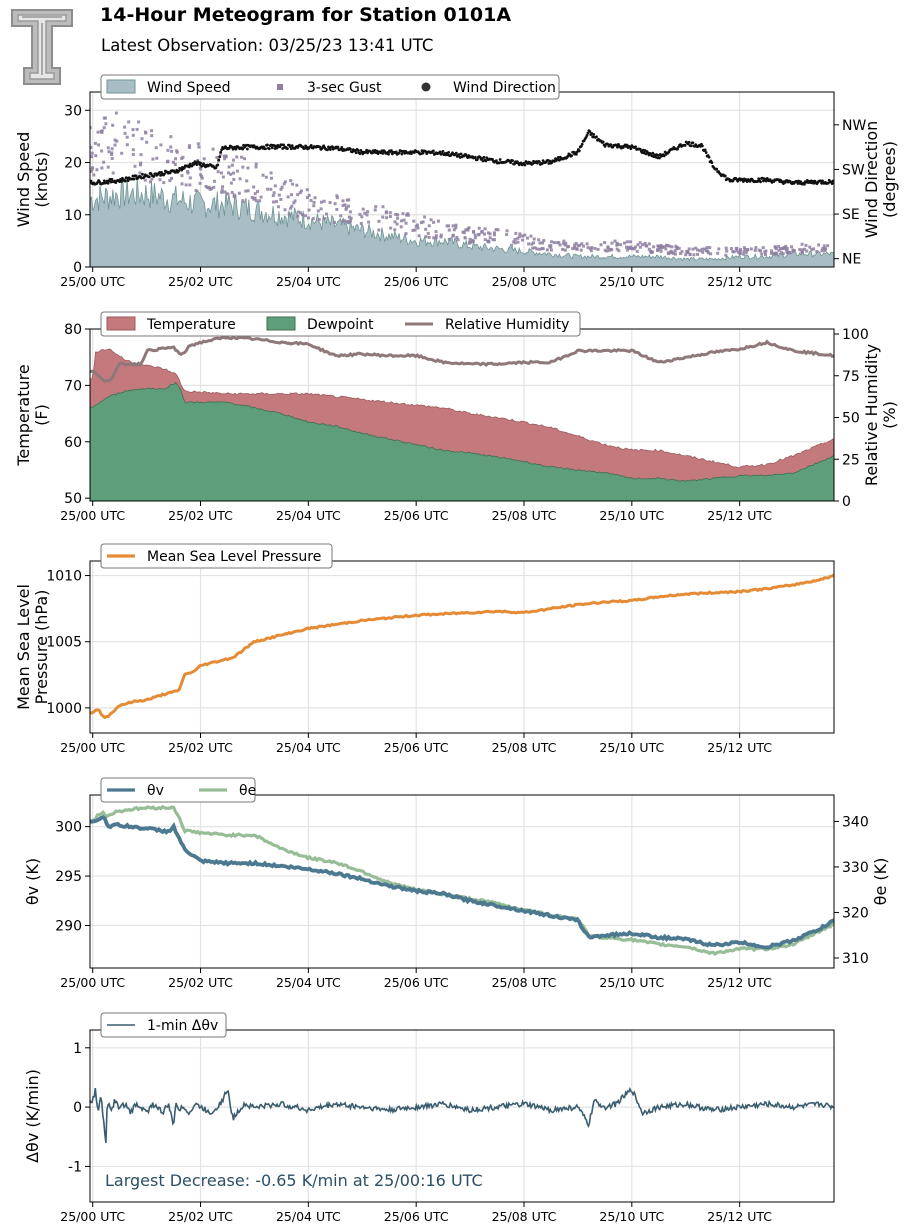  I want to click on y-tick-label: 1005, so click(64, 643).